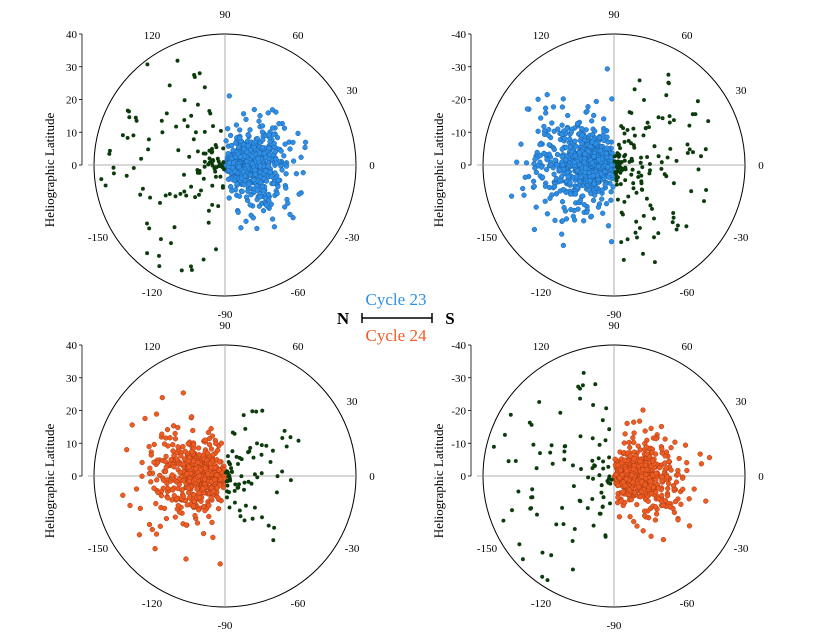 This screenshot has width=830, height=642. Describe the element at coordinates (741, 549) in the screenshot. I see `angle-tick-label: -30` at that location.